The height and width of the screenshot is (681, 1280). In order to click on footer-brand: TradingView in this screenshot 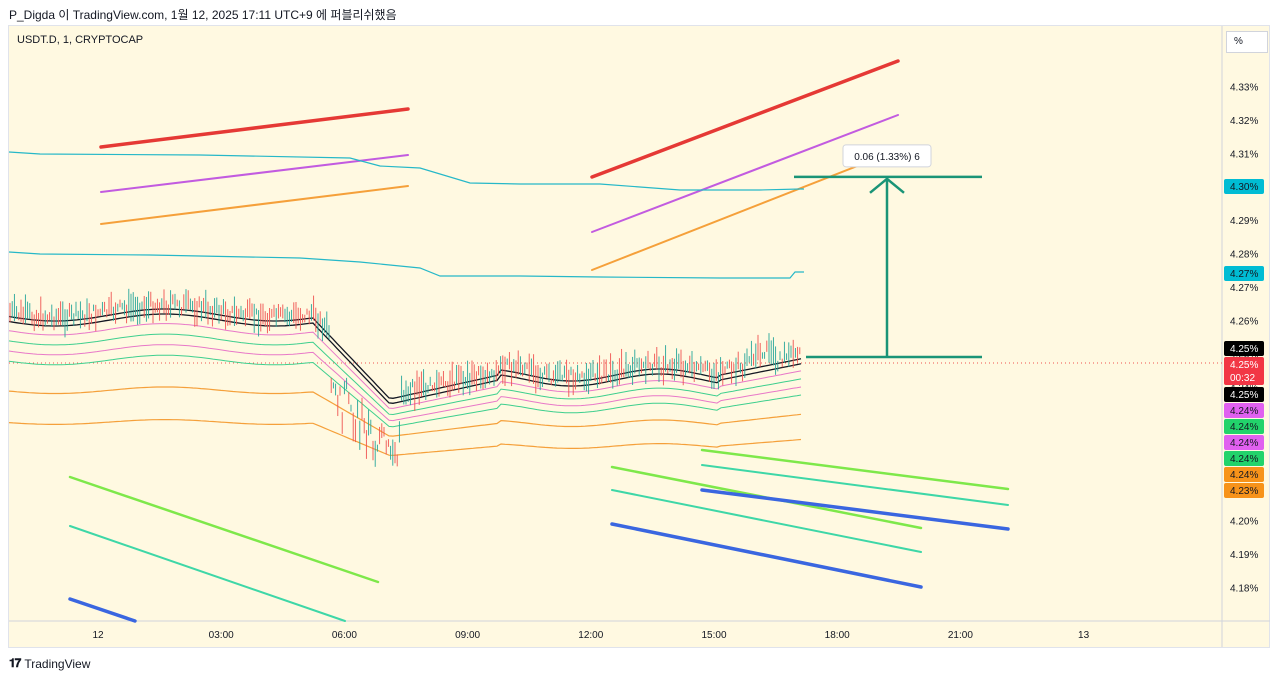, I will do `click(57, 663)`.